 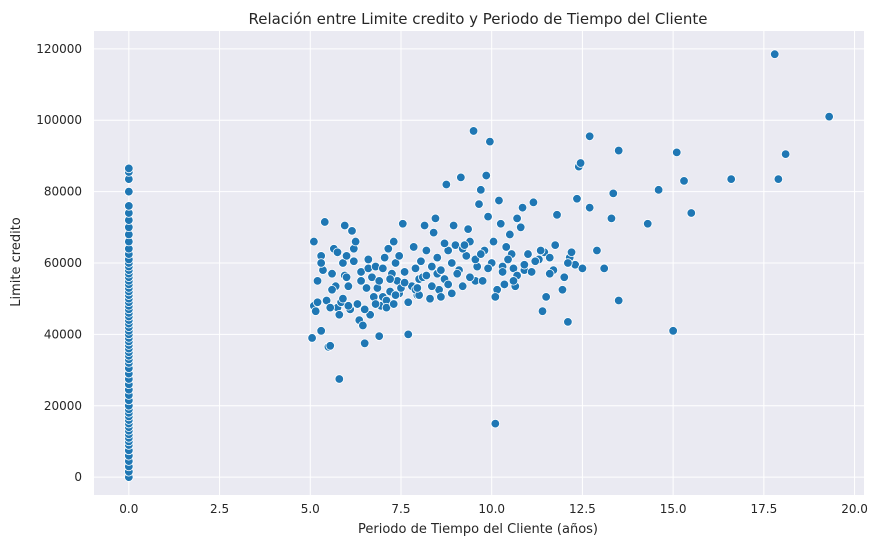 I want to click on x-tick-label: 17.5, so click(x=763, y=509).